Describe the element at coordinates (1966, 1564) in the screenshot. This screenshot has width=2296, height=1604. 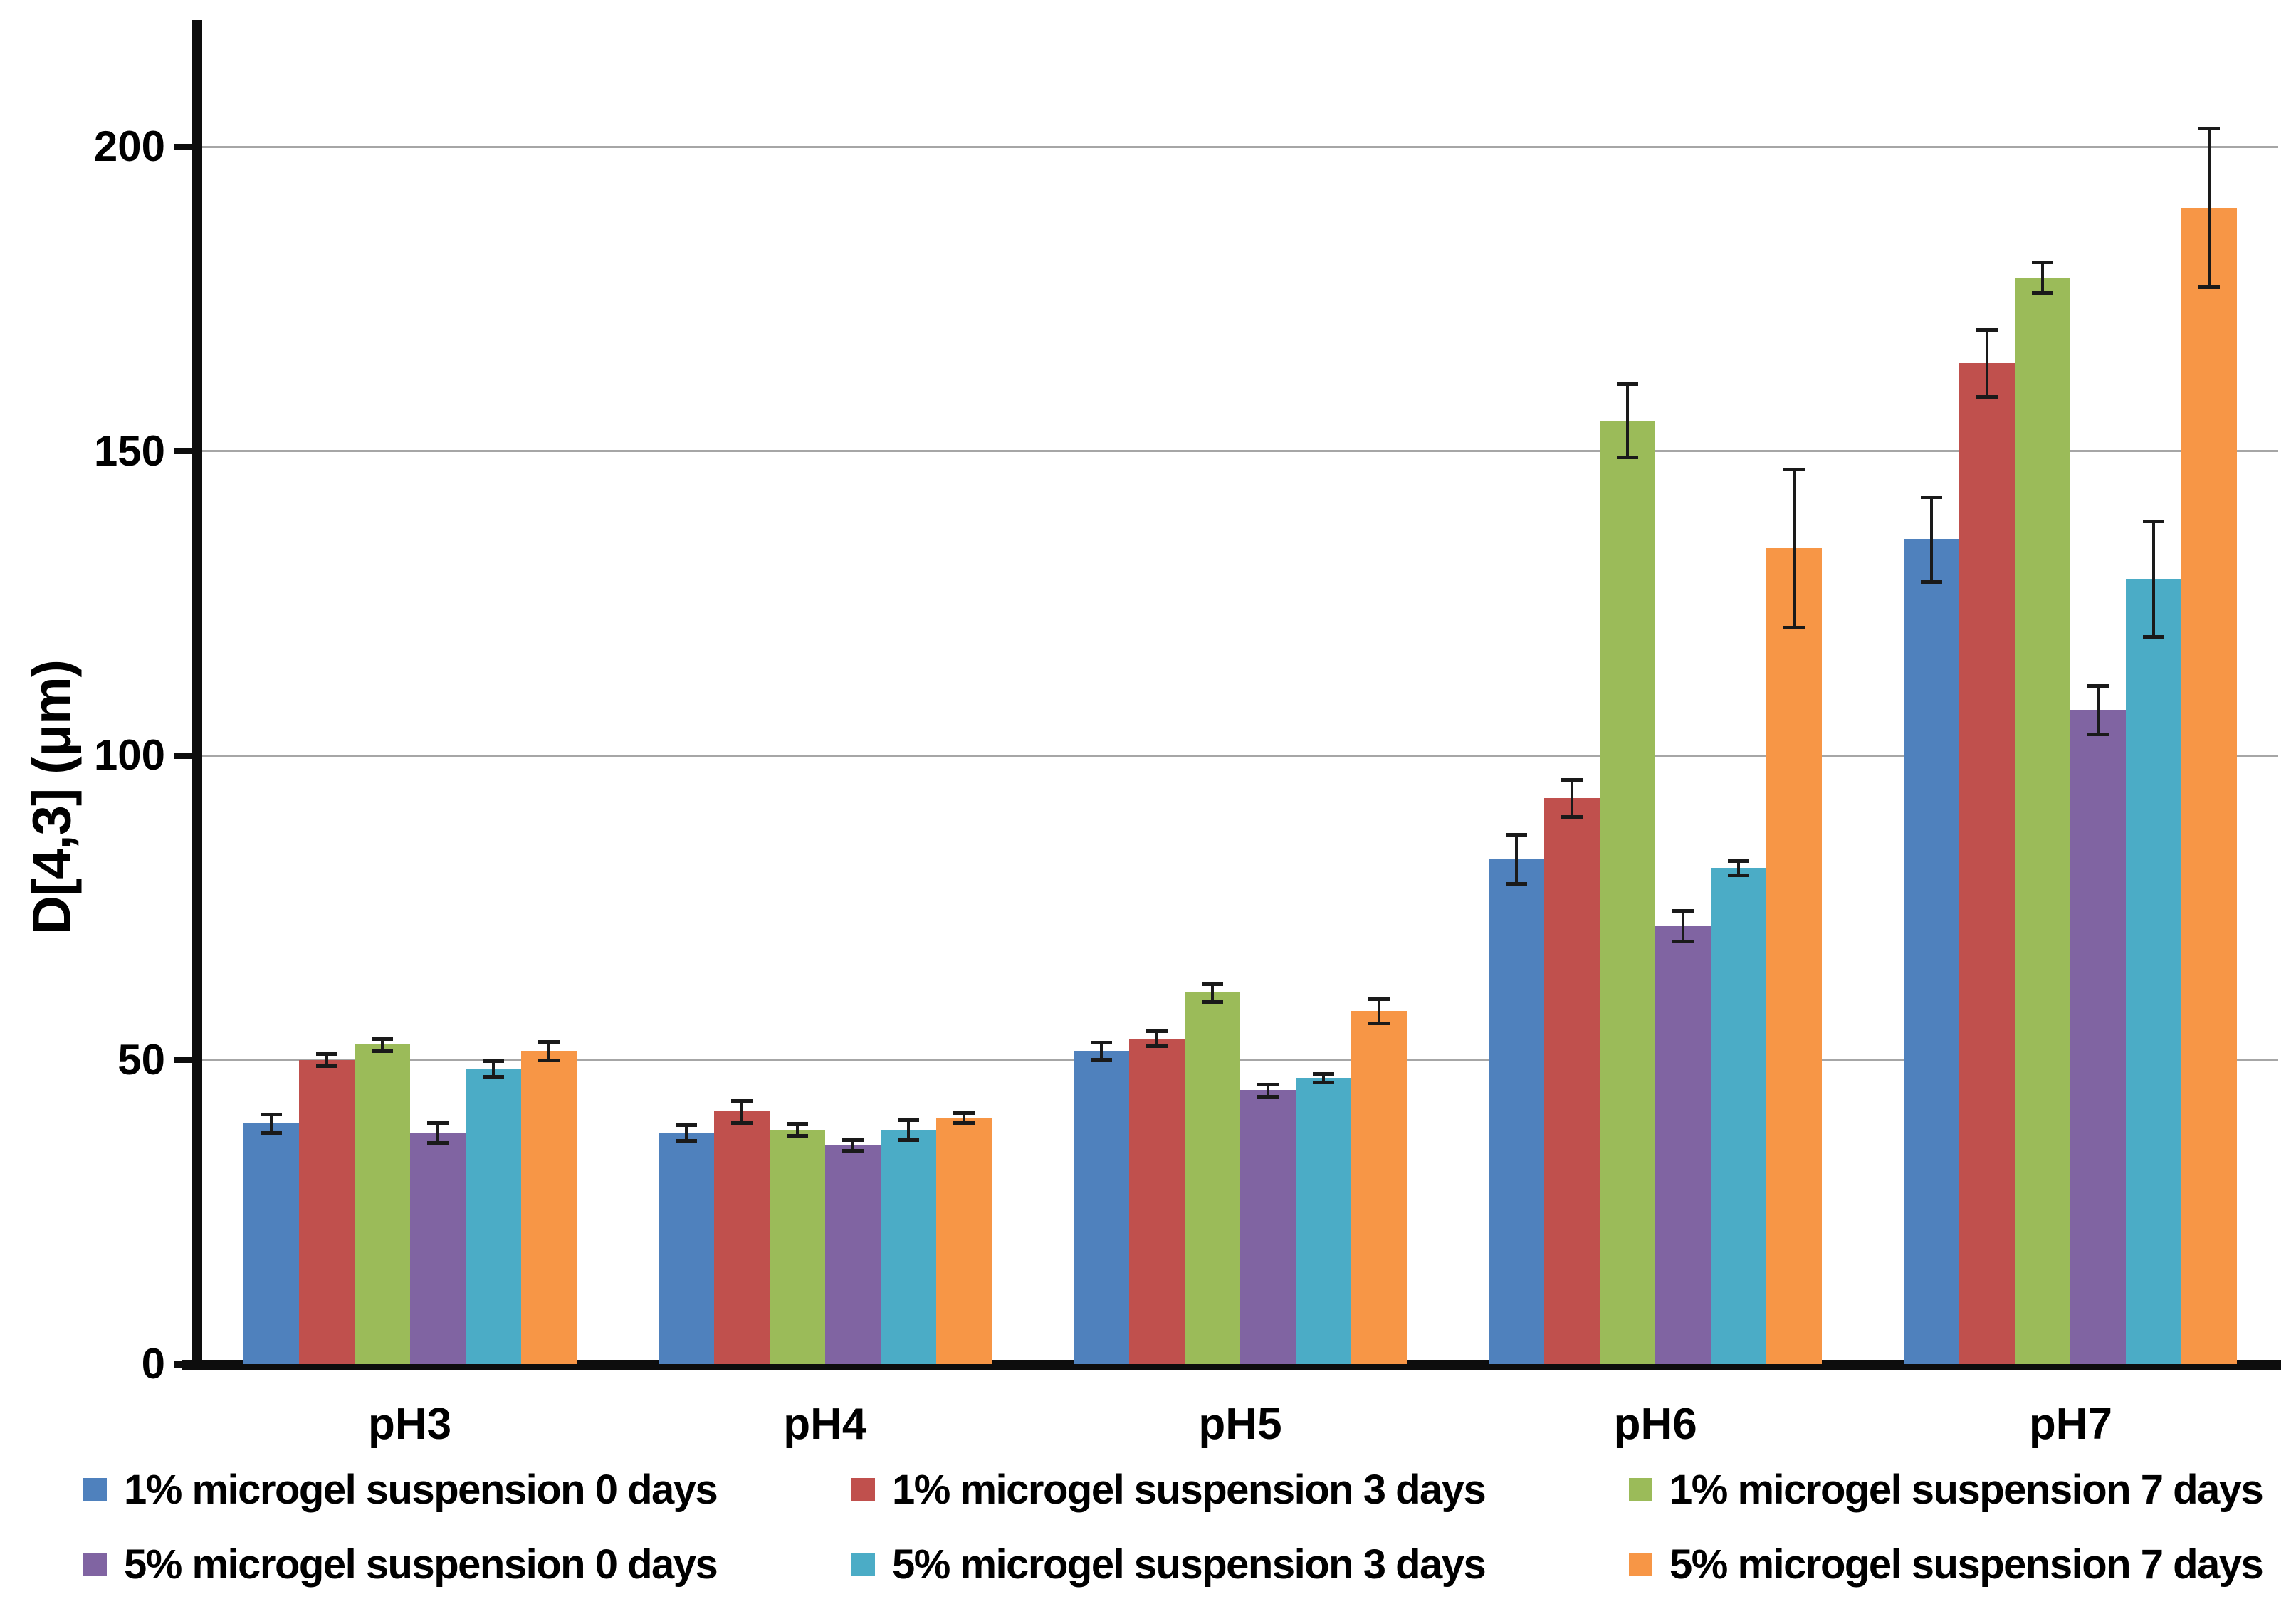
I see `legend-label-5: 5% microgel suspension 7 days` at that location.